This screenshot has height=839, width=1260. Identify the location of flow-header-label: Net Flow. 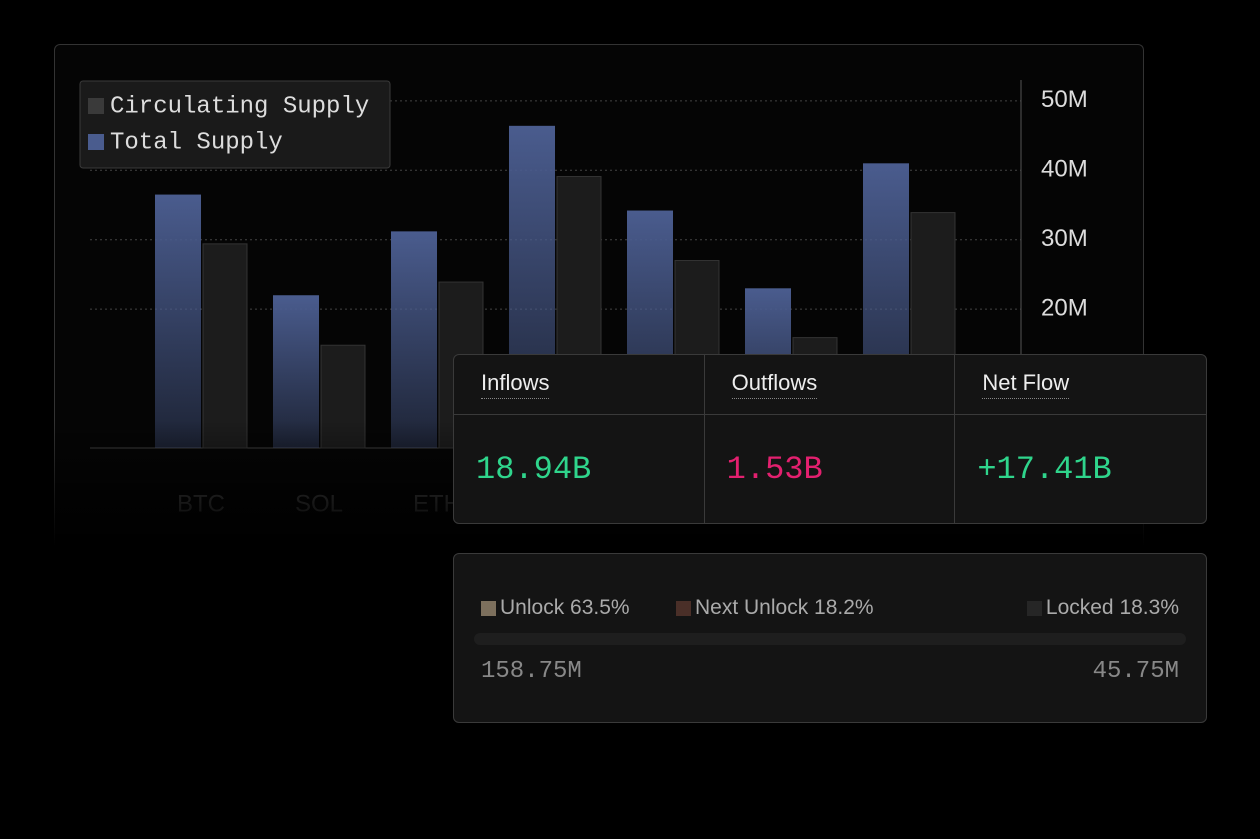
(1026, 384).